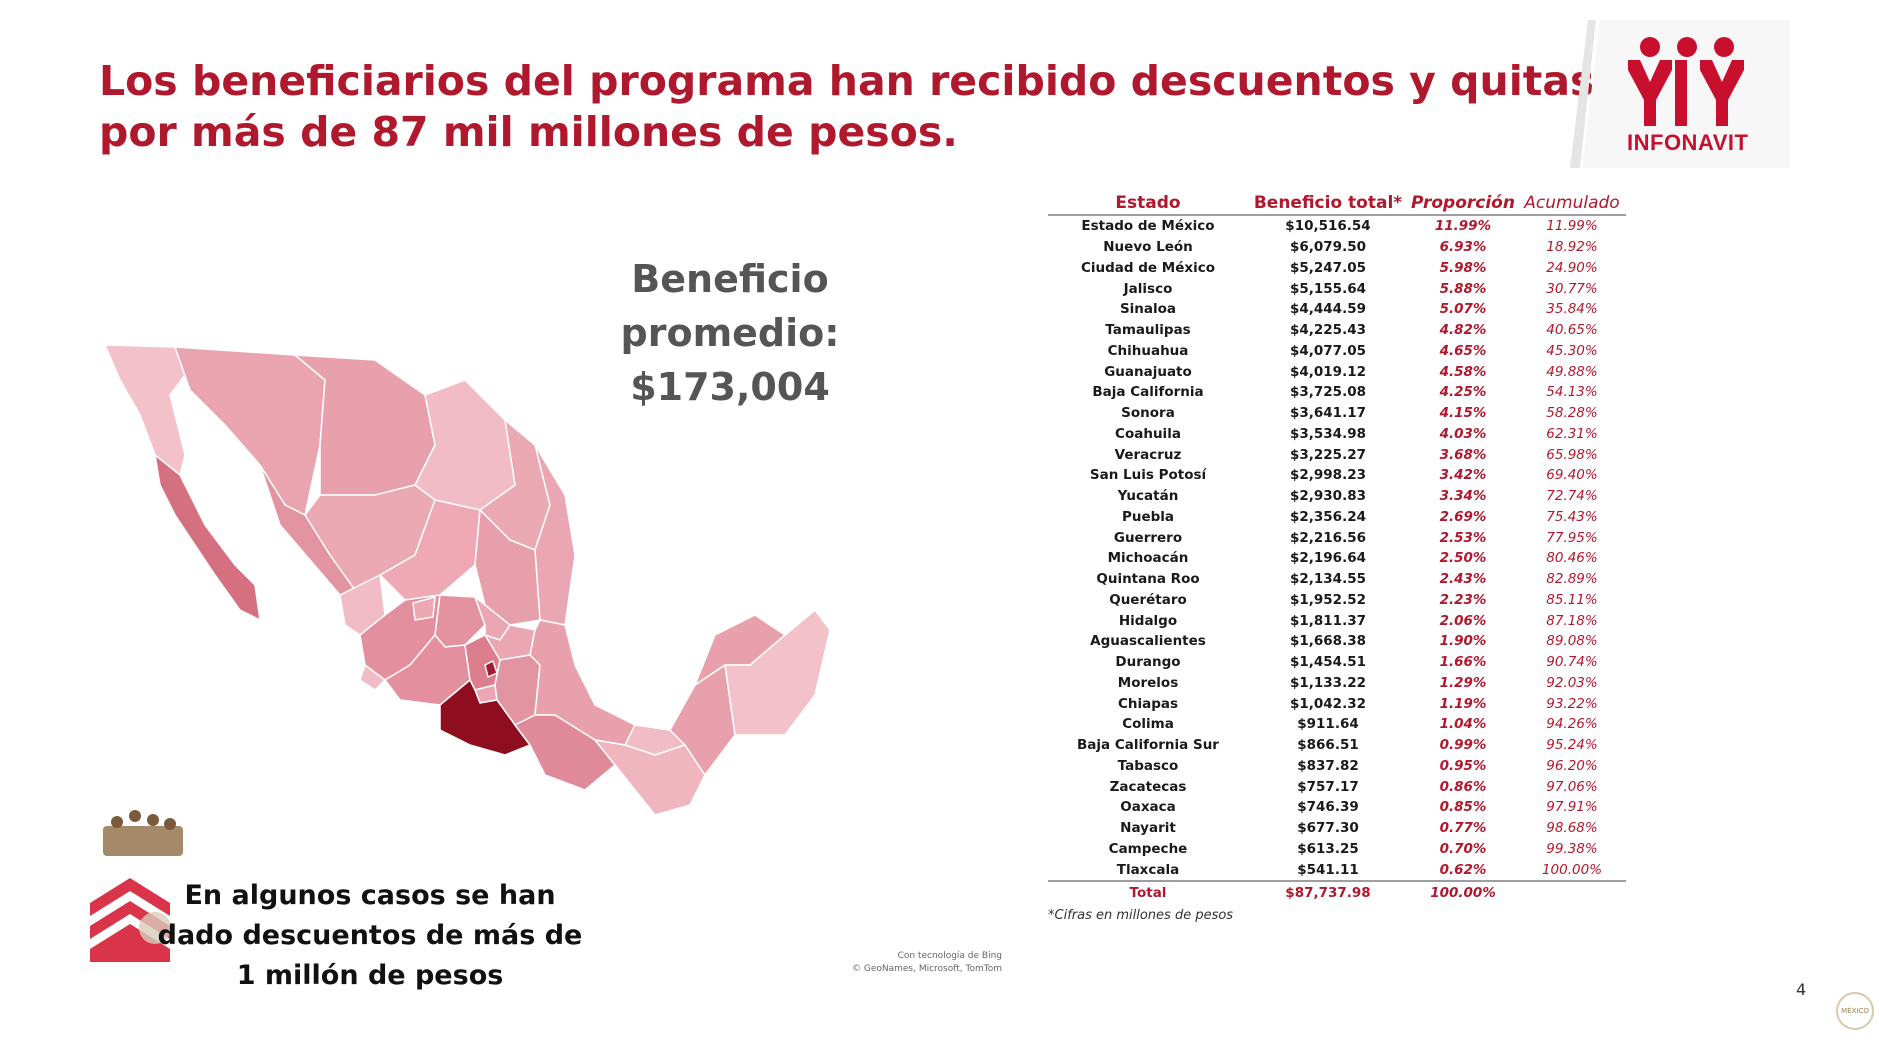  Describe the element at coordinates (1572, 330) in the screenshot. I see `cell-acumulado: 40.65%` at that location.